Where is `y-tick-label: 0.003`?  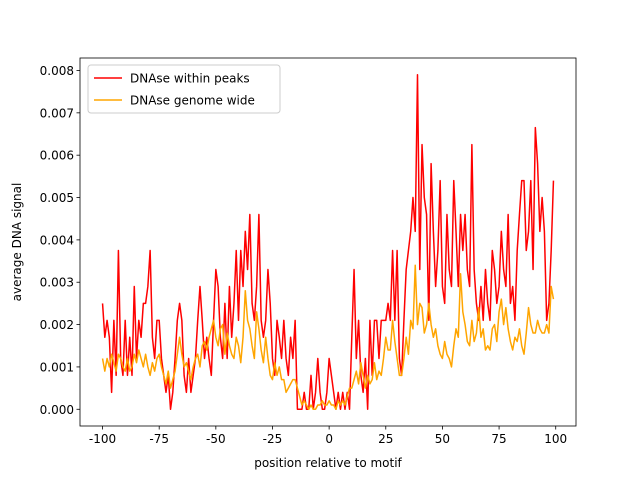
y-tick-label: 0.003 is located at coordinates (57, 283).